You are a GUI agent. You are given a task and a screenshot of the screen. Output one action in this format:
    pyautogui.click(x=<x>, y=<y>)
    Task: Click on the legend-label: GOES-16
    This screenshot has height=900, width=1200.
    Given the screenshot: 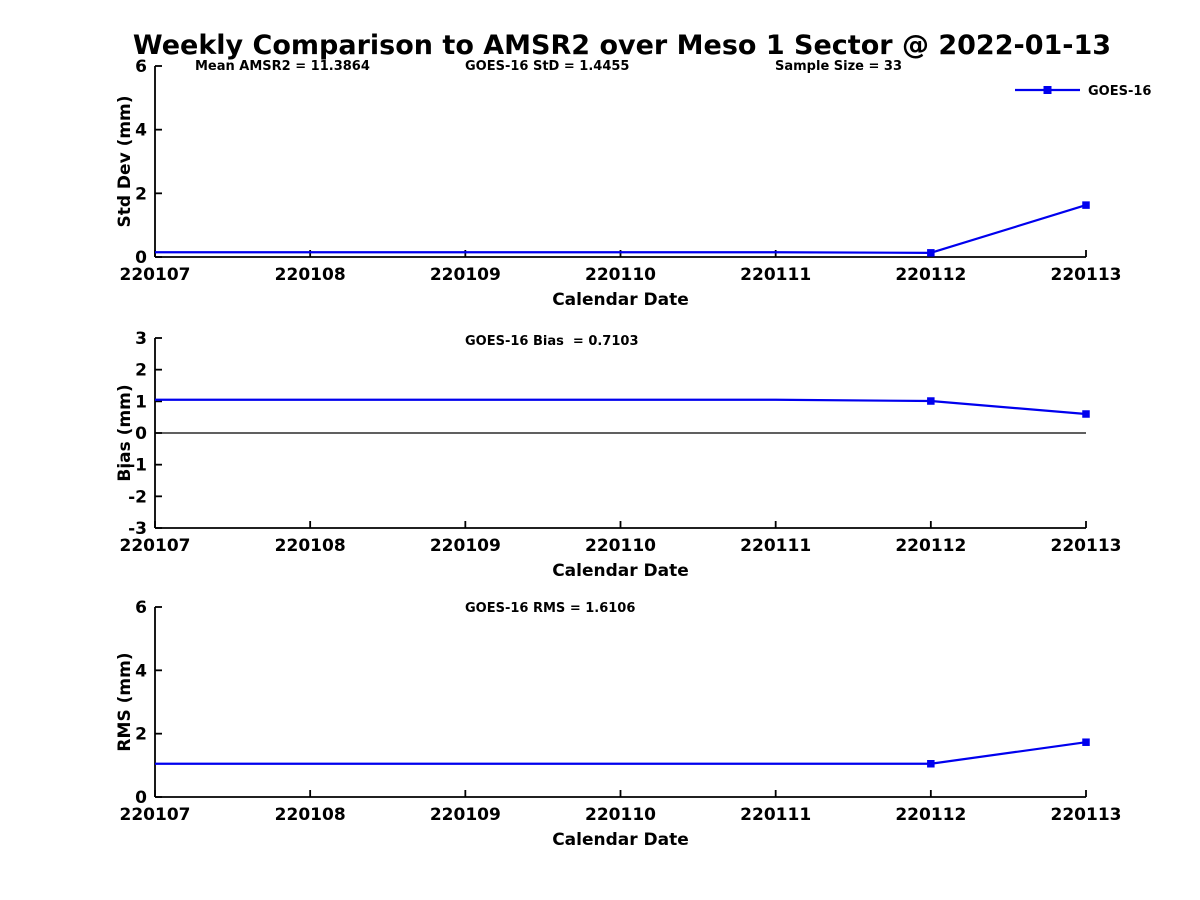 What is the action you would take?
    pyautogui.click(x=1119, y=91)
    